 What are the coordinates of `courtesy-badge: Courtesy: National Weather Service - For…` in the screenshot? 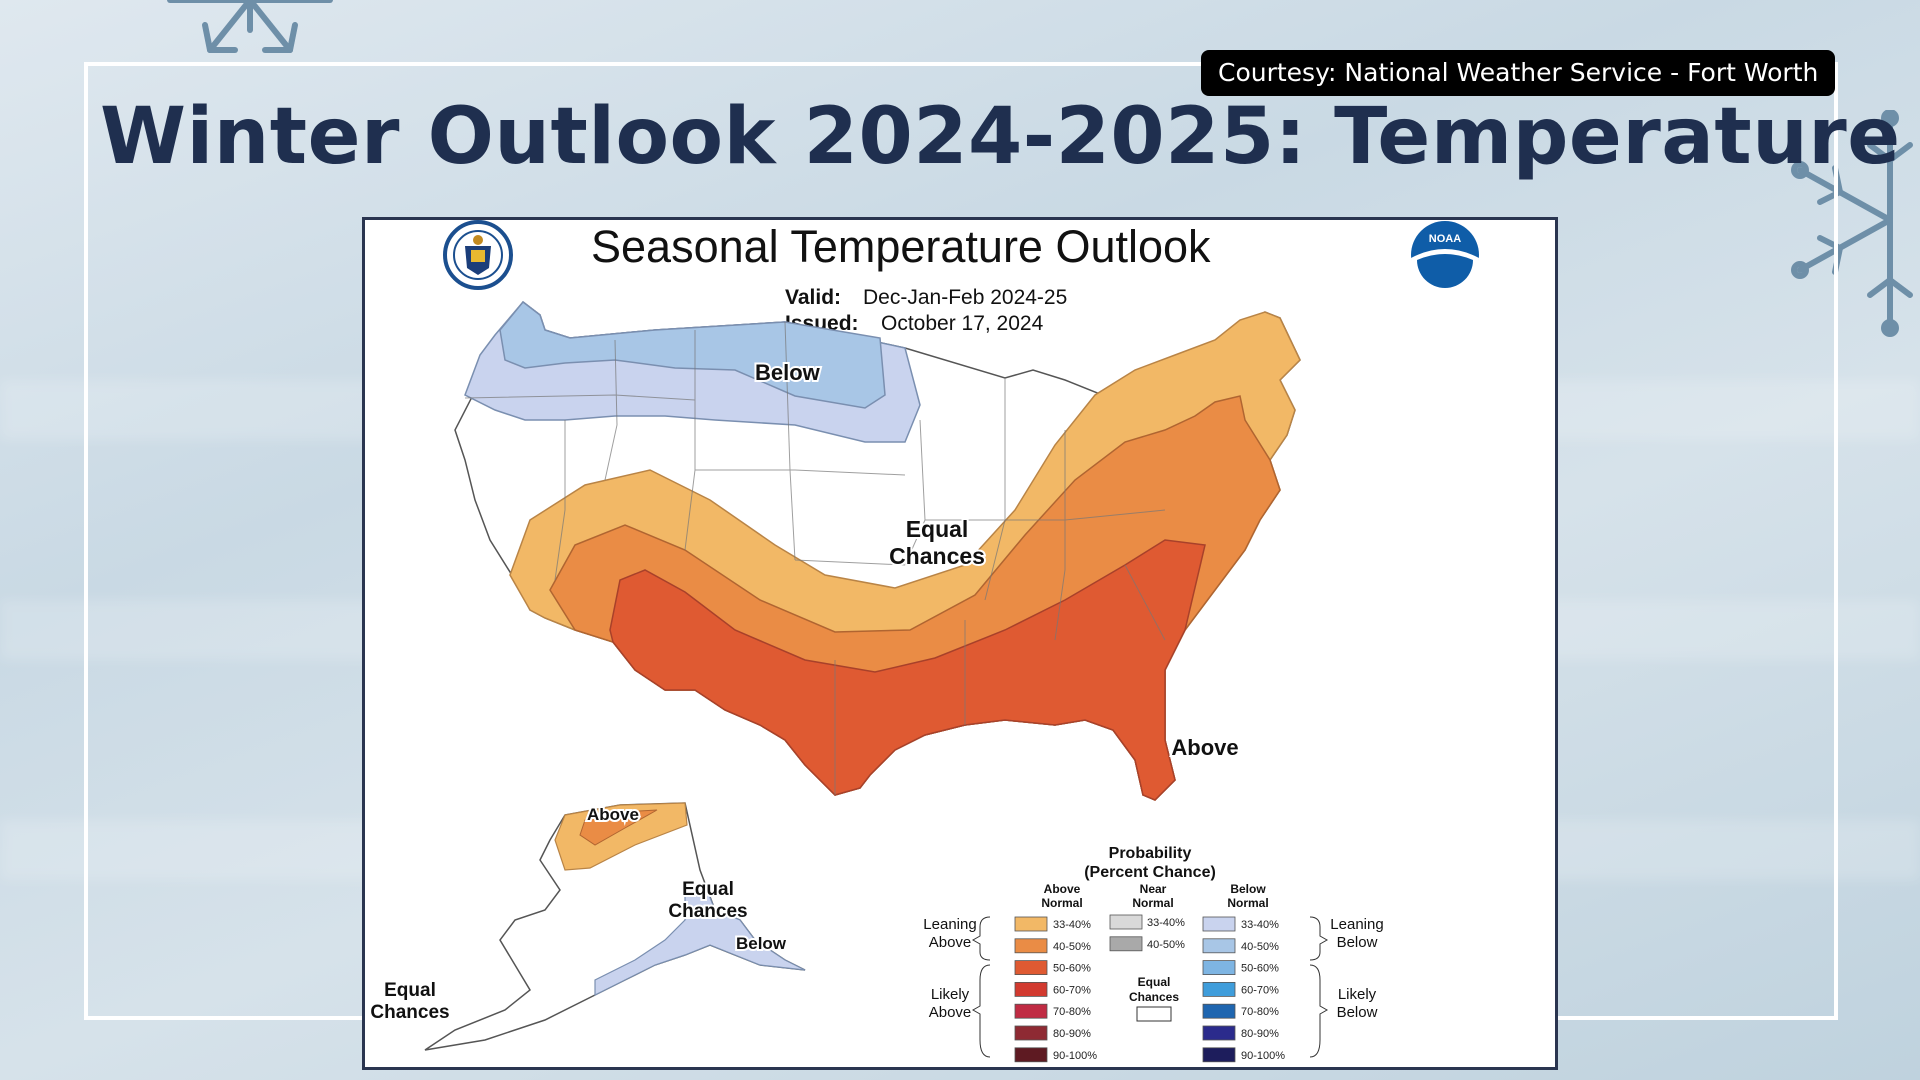 It's located at (1518, 73).